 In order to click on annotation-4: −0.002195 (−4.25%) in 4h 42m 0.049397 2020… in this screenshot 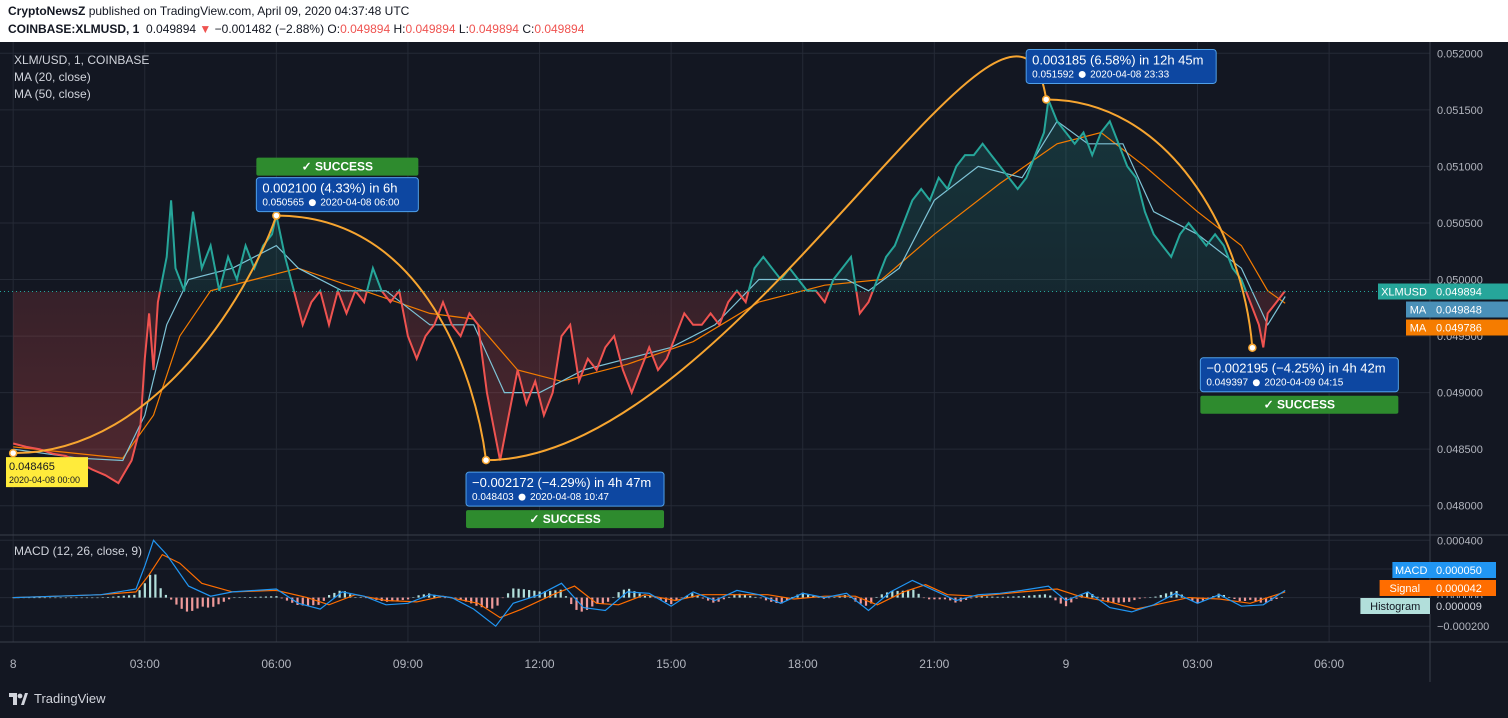, I will do `click(1299, 385)`.